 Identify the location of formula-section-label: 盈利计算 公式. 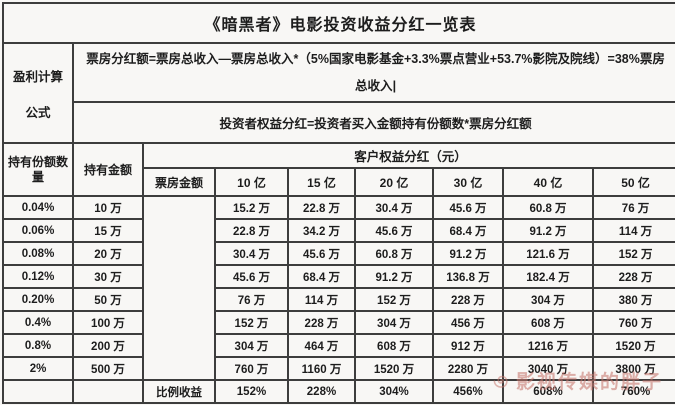
(38, 93).